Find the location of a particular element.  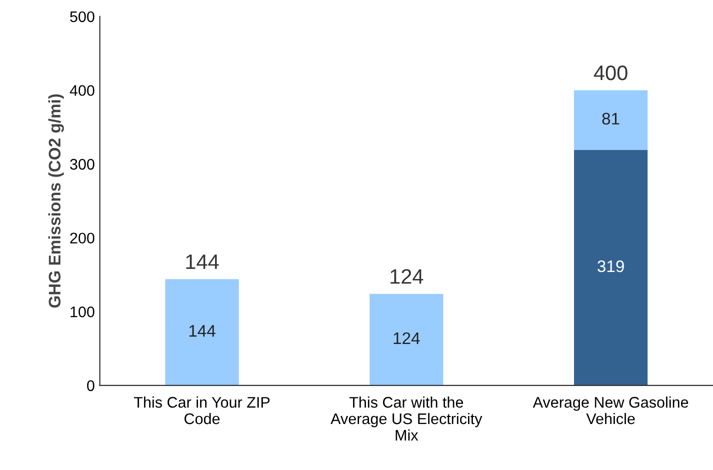

data-label: 144 is located at coordinates (202, 331).